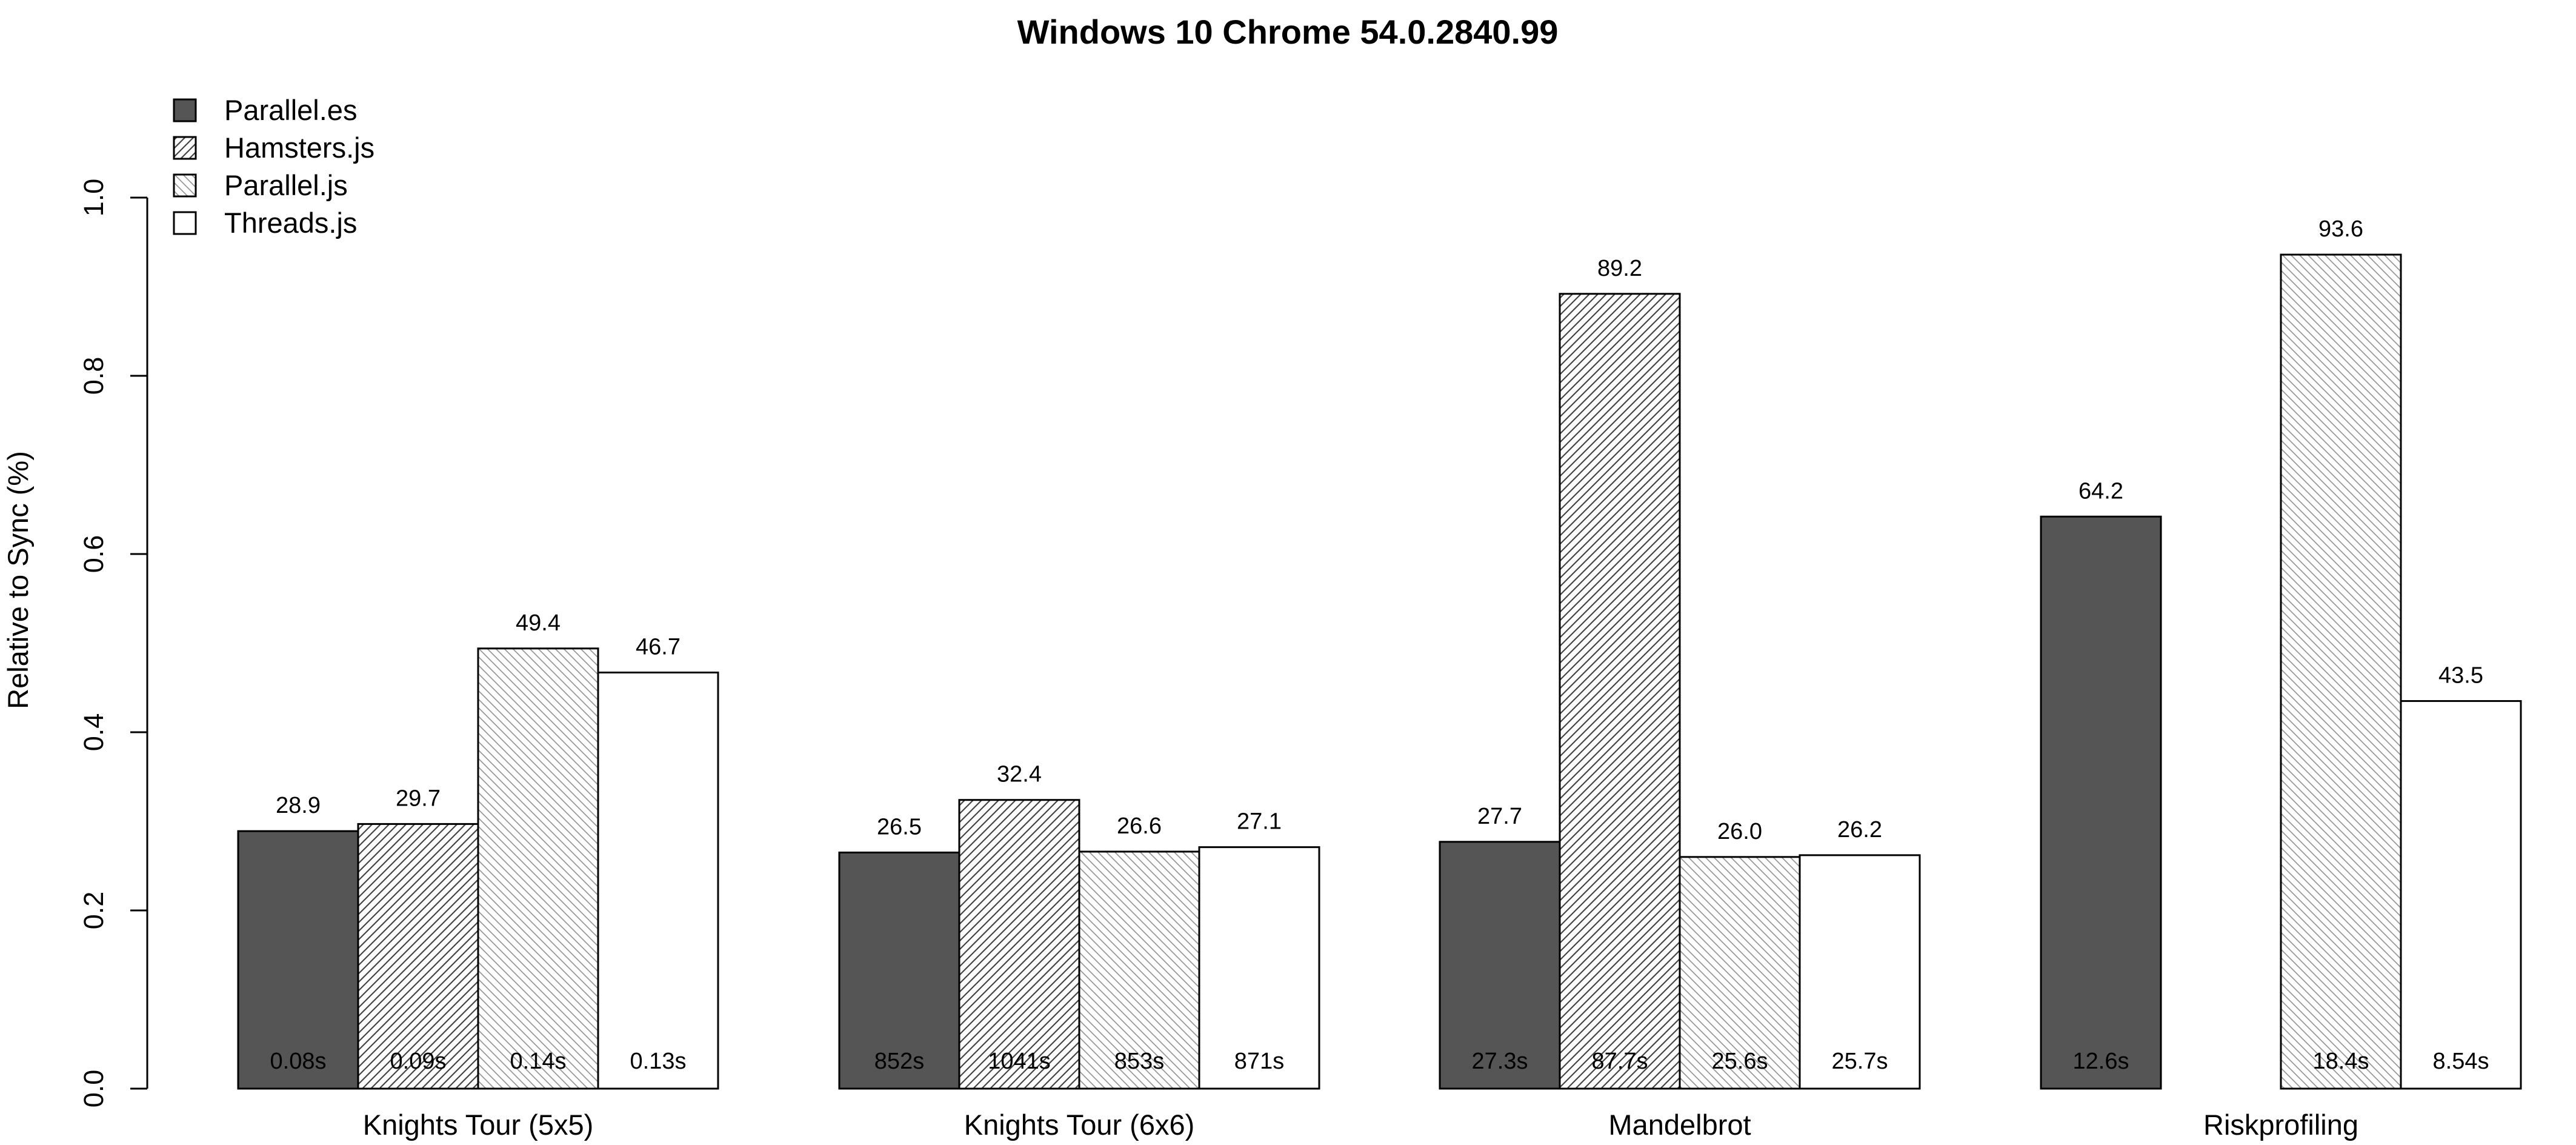 The height and width of the screenshot is (1145, 2576). I want to click on bar-value-label: 29.7, so click(418, 798).